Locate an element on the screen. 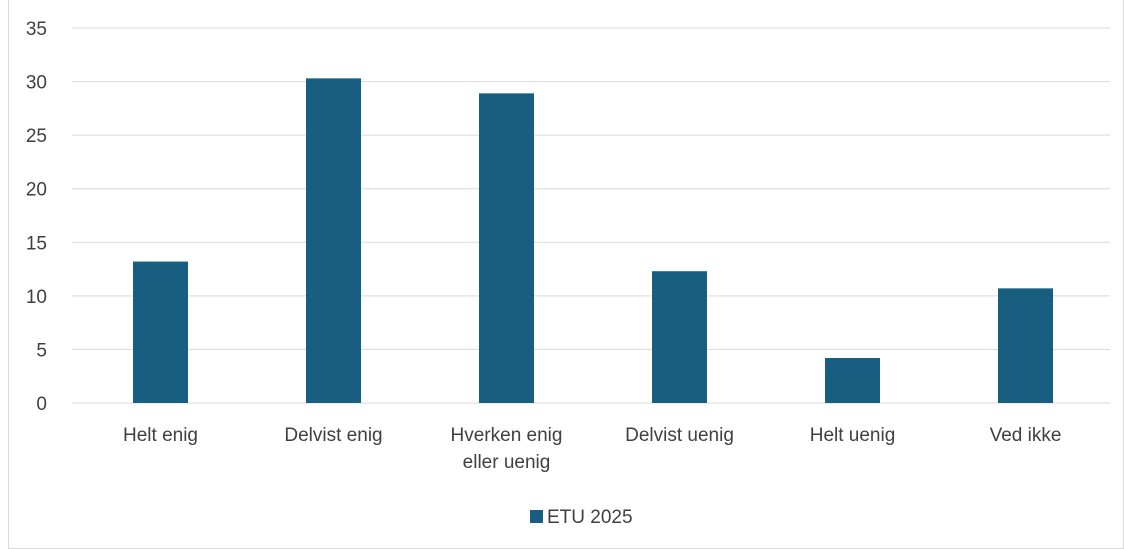 The image size is (1124, 549). y-tick-label: 0 is located at coordinates (41, 404).